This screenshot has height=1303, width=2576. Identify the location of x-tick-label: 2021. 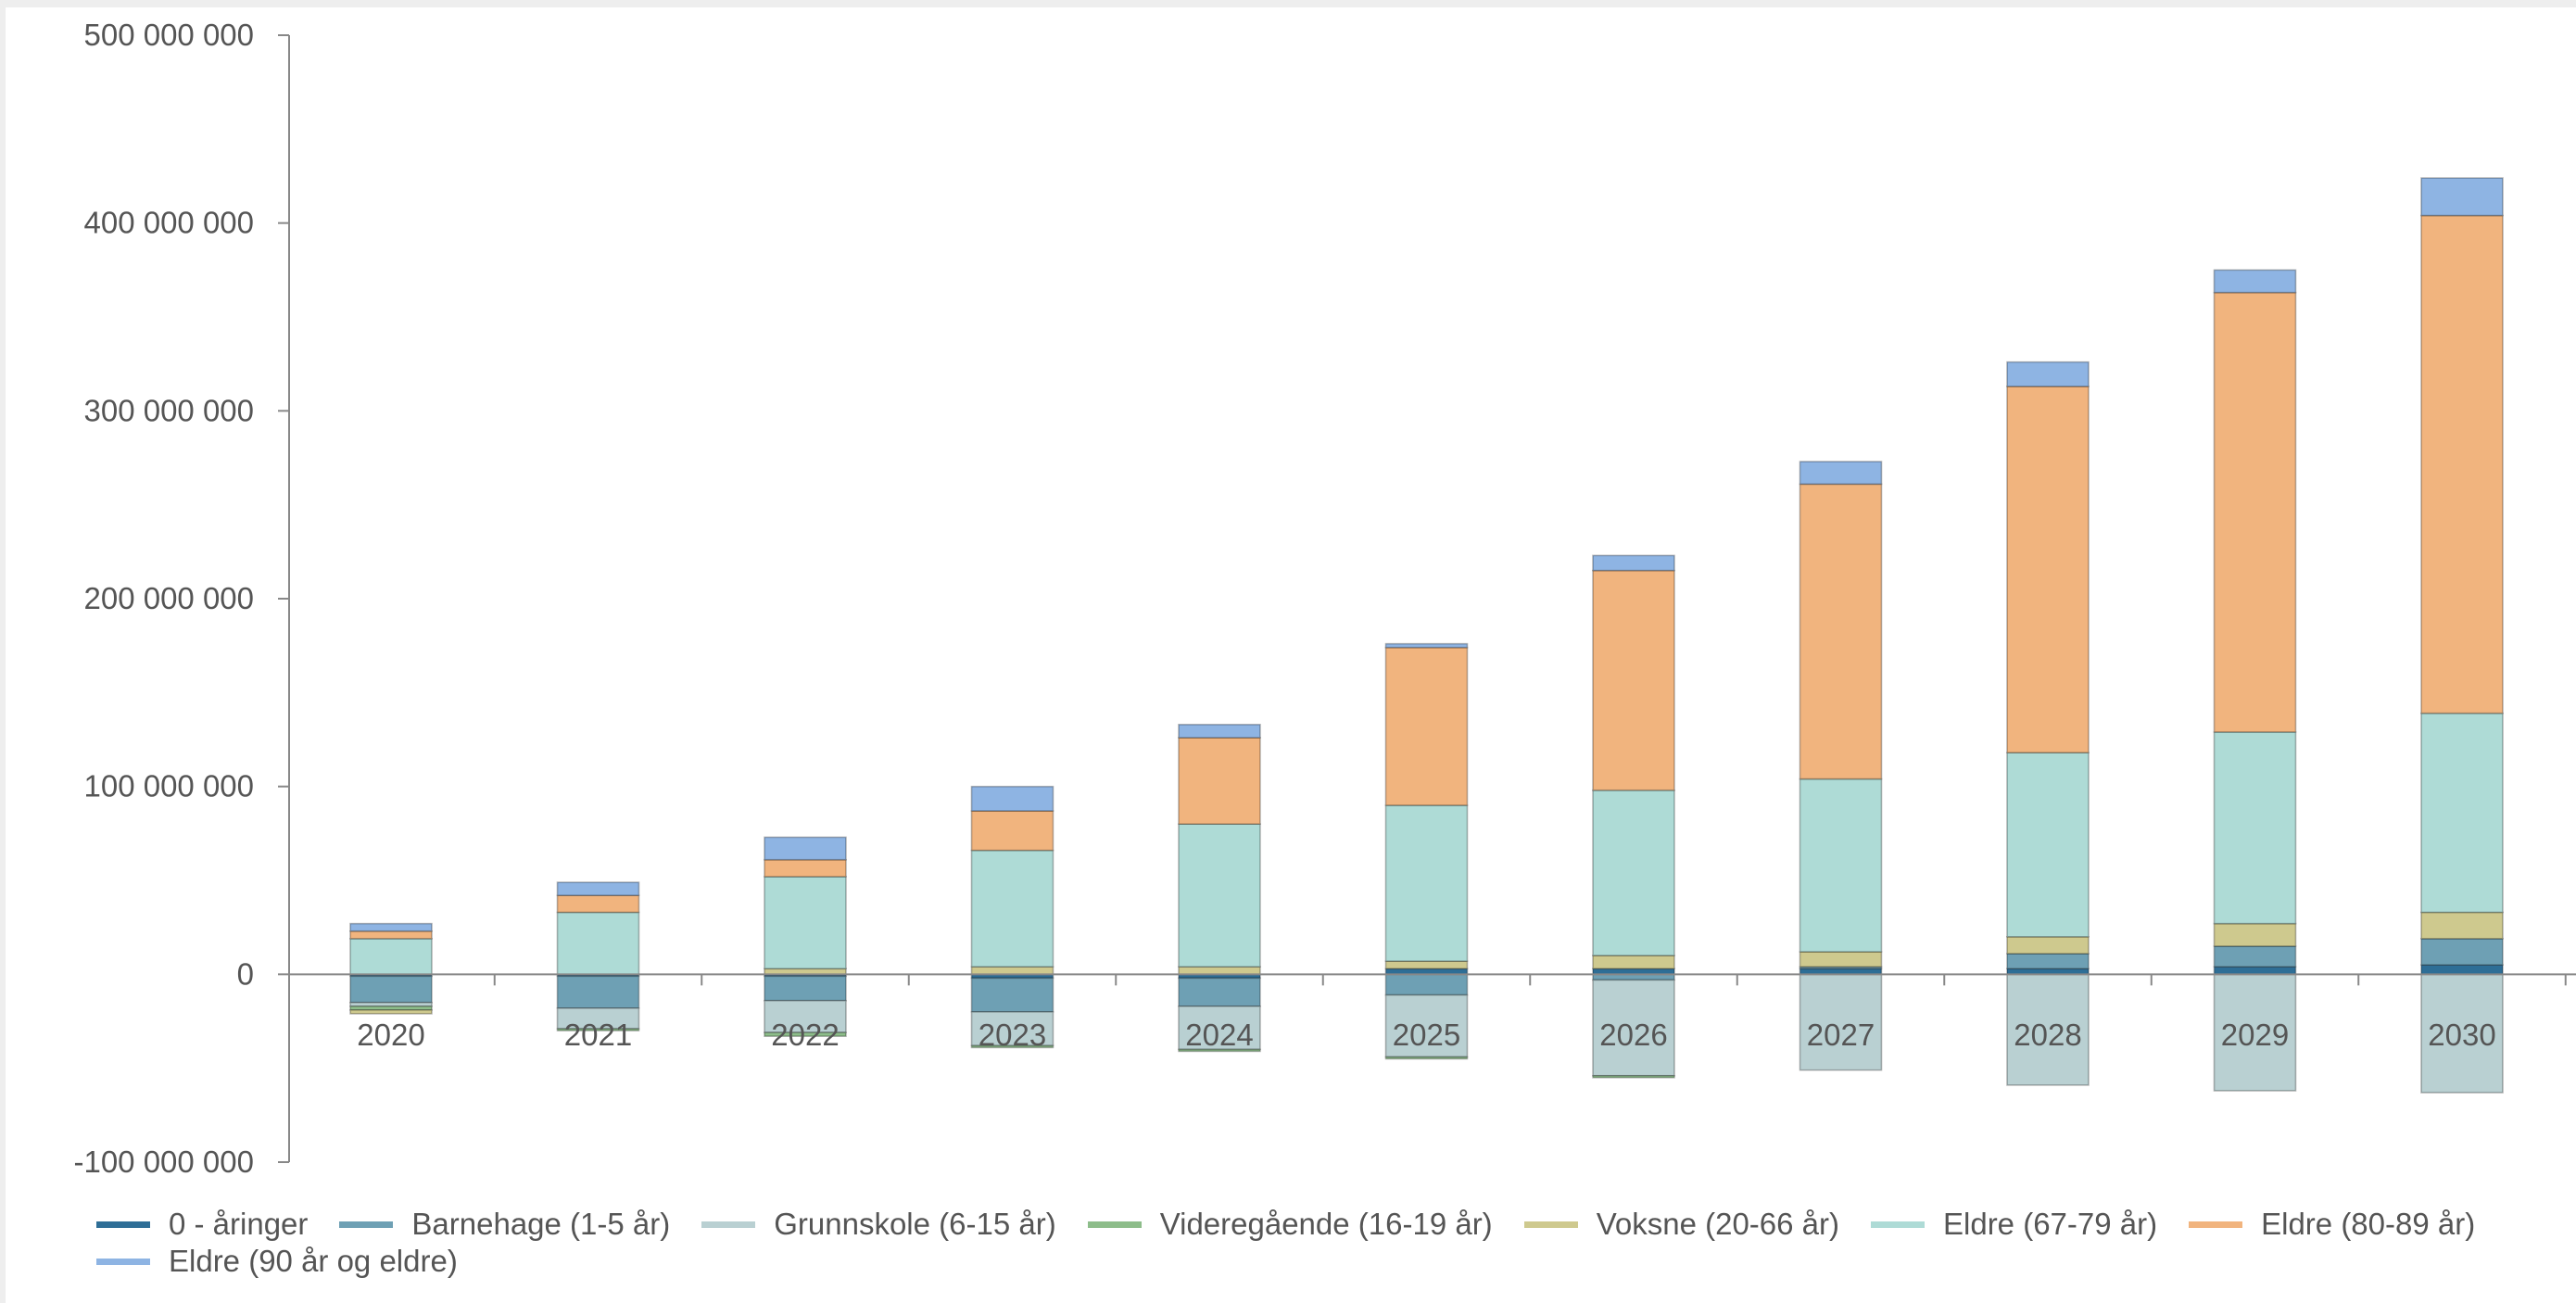
(598, 1035).